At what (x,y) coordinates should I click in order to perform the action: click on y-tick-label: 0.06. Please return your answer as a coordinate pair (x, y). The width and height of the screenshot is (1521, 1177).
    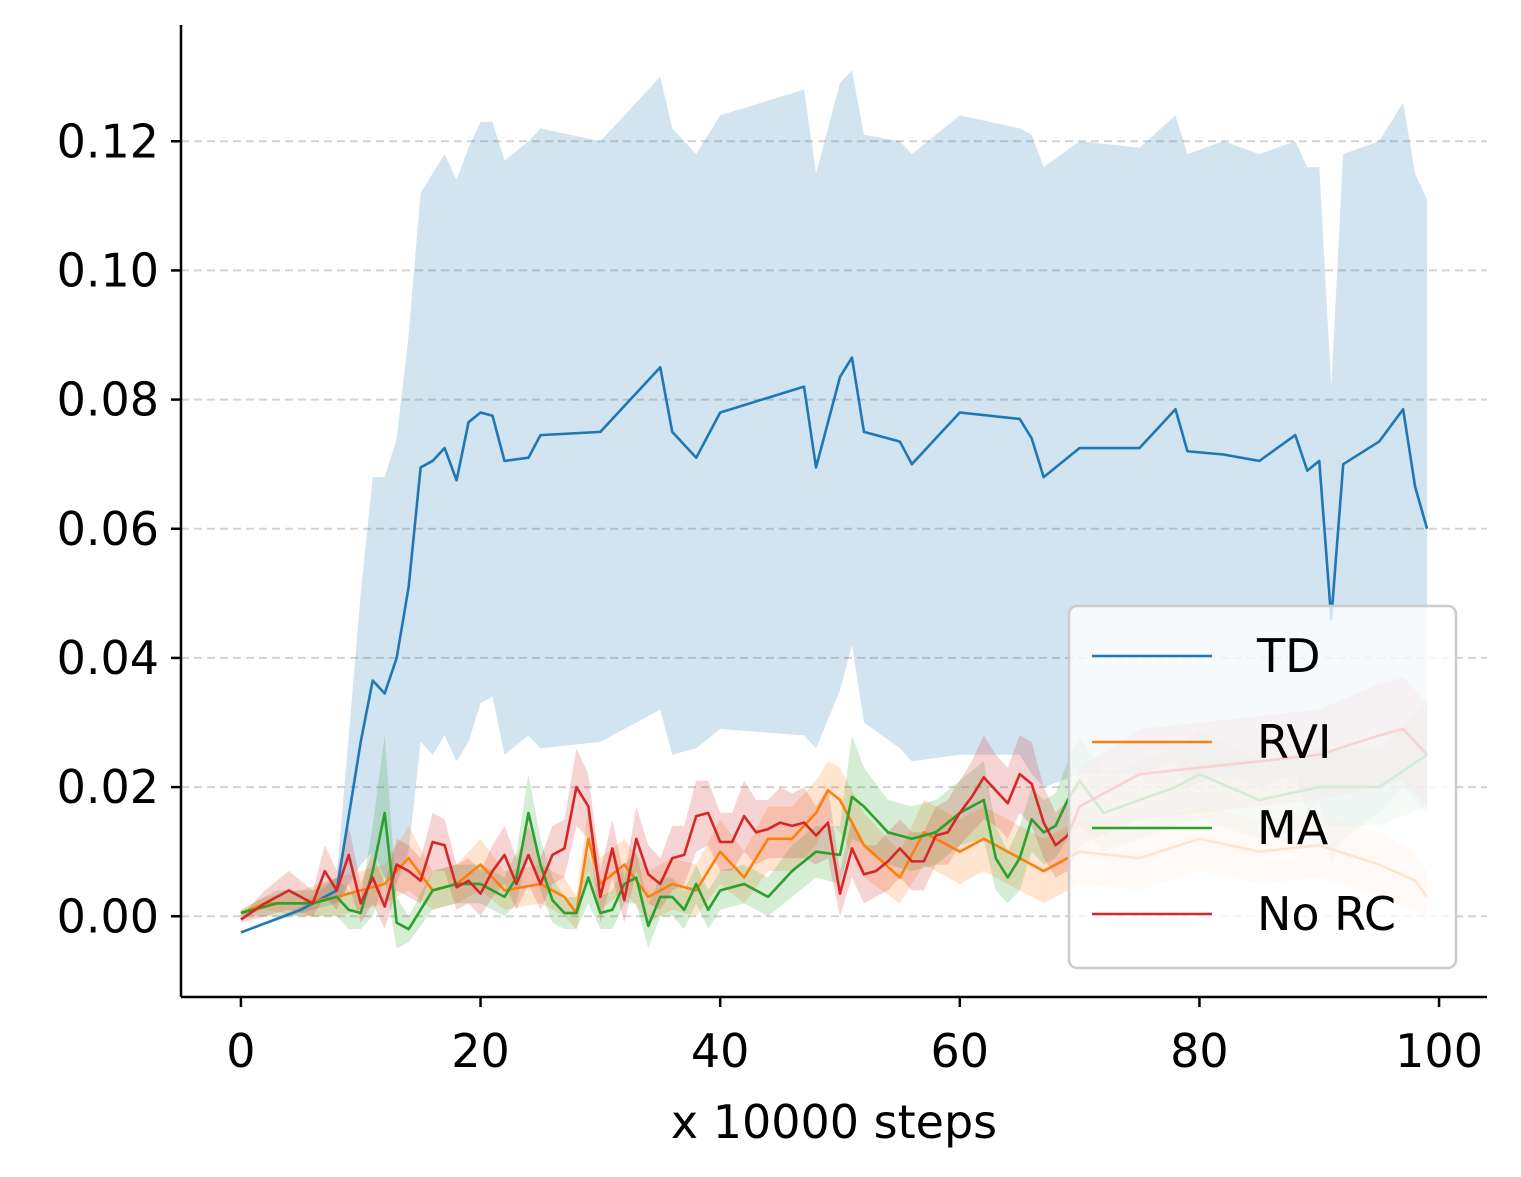
    Looking at the image, I should click on (108, 529).